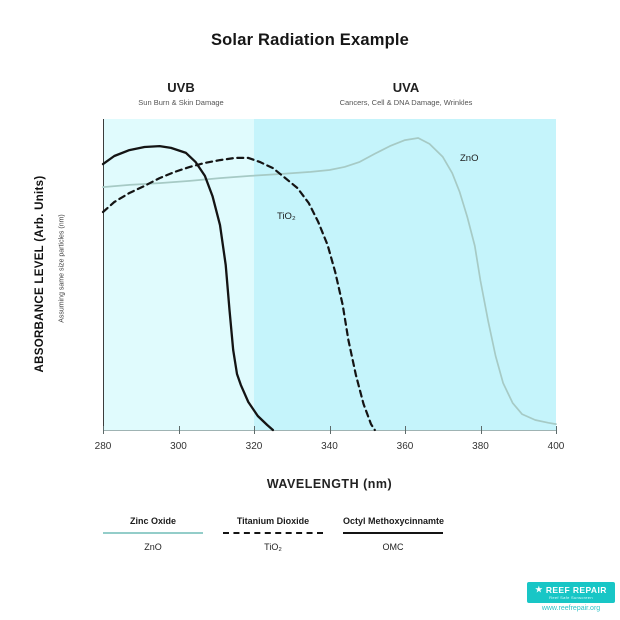  I want to click on y-axis-line, so click(103, 275).